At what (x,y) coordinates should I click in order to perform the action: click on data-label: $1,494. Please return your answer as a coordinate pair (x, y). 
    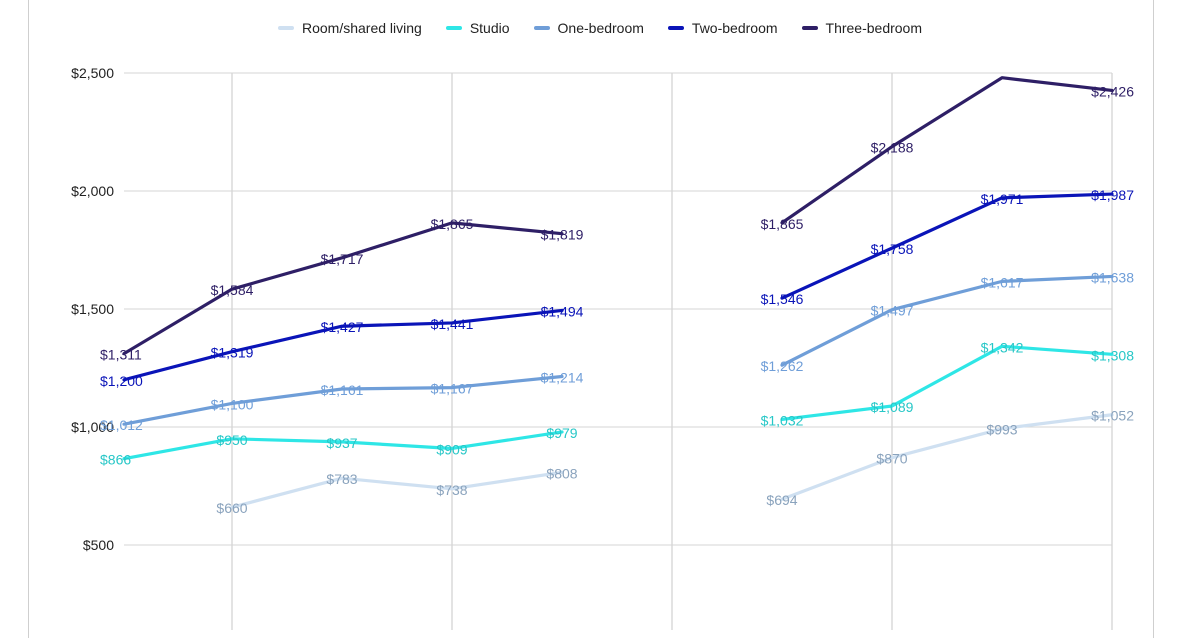
    Looking at the image, I should click on (562, 311).